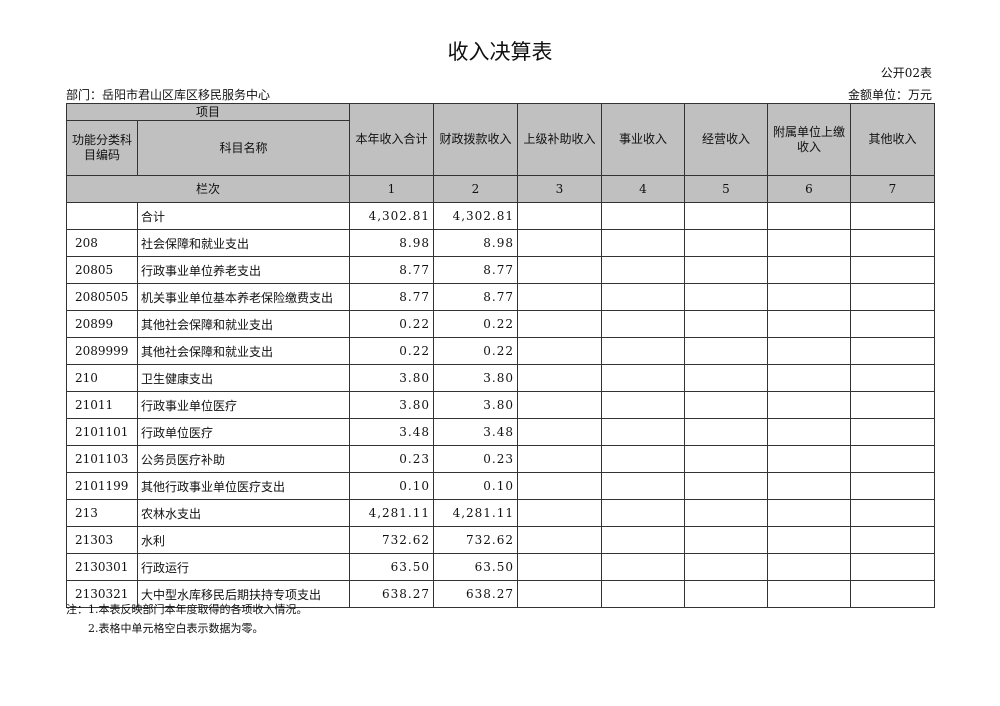  I want to click on header-name: 科目名称, so click(243, 148).